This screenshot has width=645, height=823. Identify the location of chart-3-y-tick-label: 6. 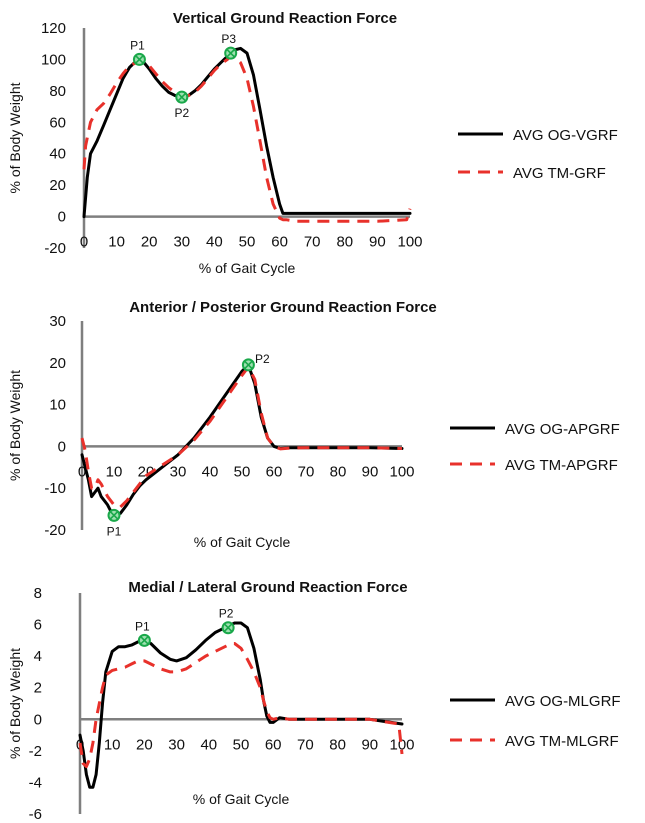
(38, 625).